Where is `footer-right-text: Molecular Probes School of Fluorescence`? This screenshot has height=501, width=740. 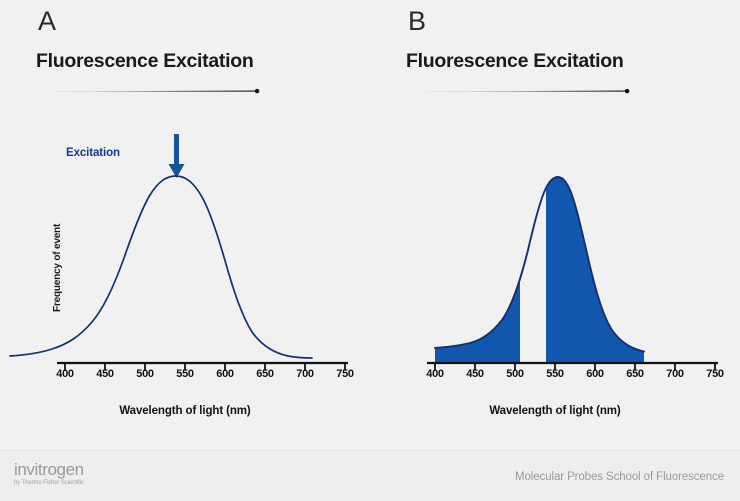
footer-right-text: Molecular Probes School of Fluorescence is located at coordinates (619, 477).